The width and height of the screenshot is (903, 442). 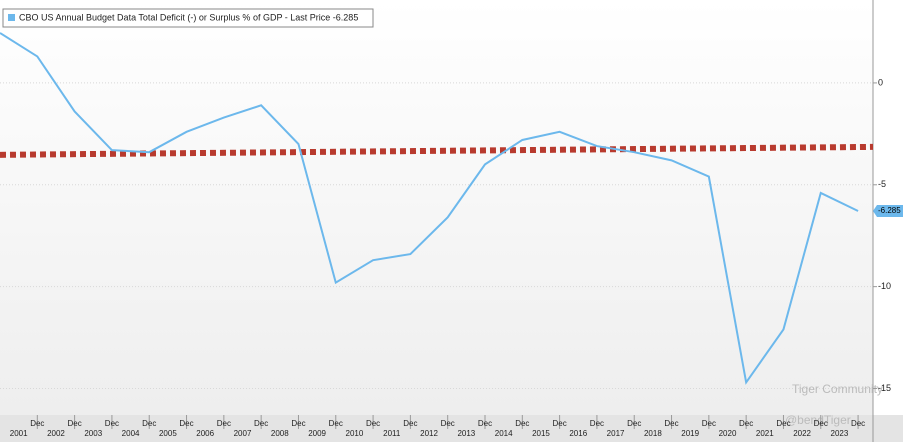 What do you see at coordinates (802, 433) in the screenshot?
I see `x-tick-label: 2022` at bounding box center [802, 433].